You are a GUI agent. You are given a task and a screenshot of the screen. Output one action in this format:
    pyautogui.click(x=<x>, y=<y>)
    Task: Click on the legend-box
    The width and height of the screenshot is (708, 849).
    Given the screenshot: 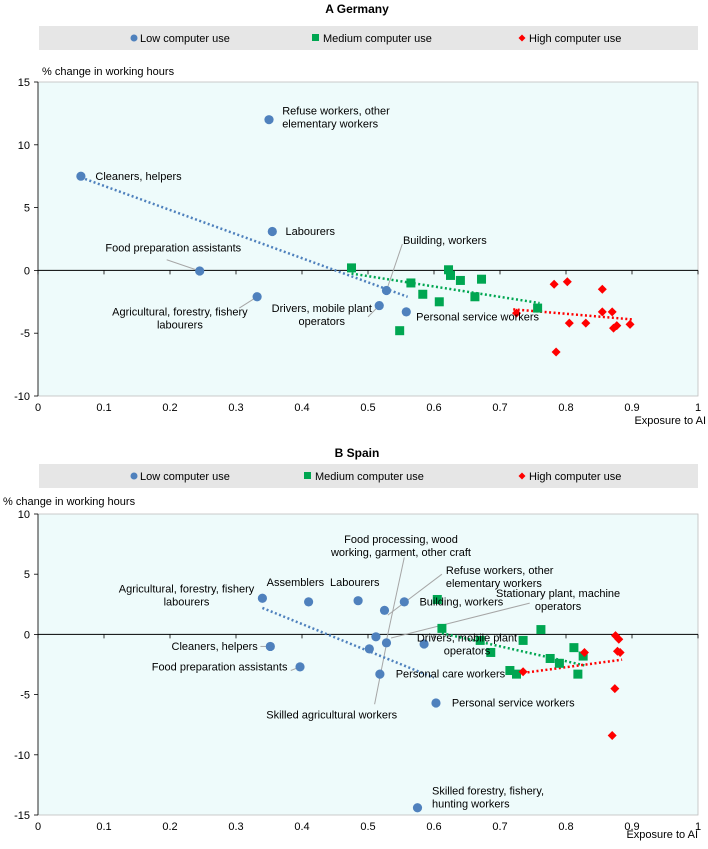 What is the action you would take?
    pyautogui.click(x=368, y=38)
    